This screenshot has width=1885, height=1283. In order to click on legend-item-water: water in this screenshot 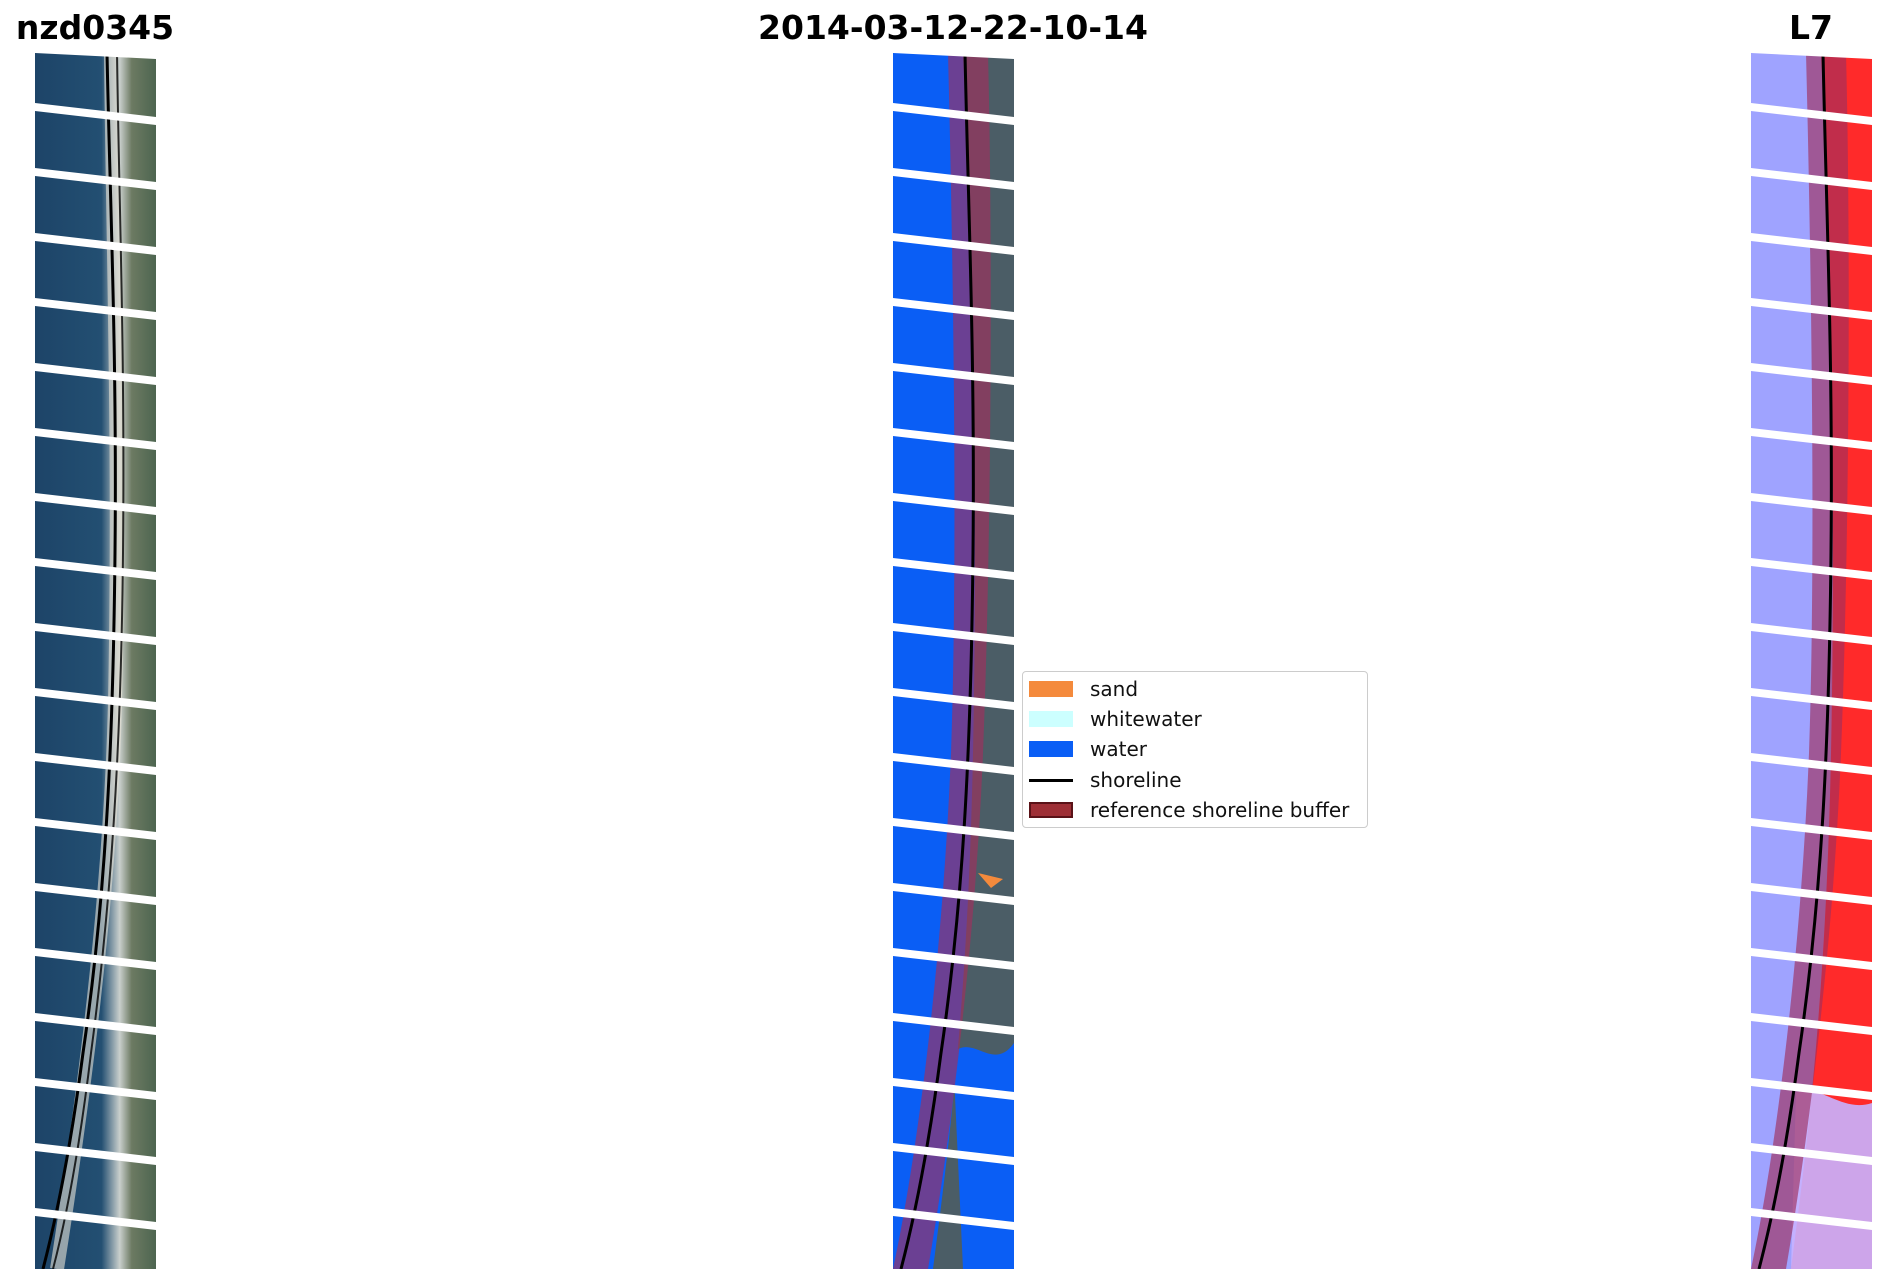, I will do `click(1088, 749)`.